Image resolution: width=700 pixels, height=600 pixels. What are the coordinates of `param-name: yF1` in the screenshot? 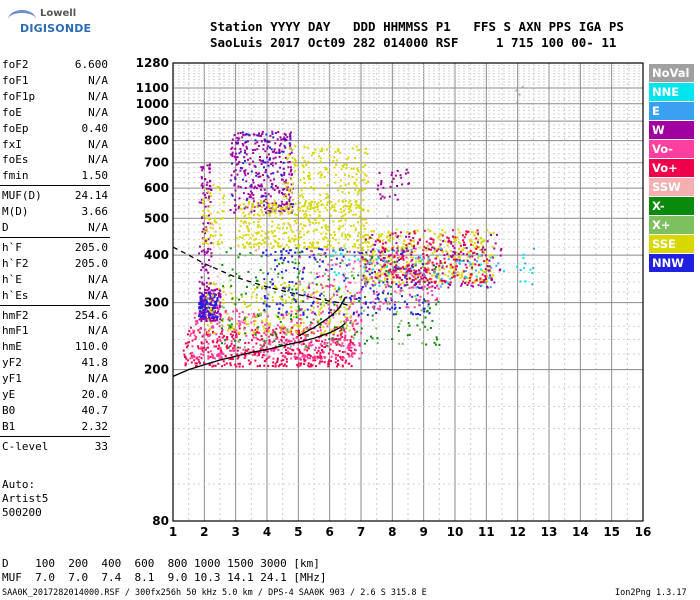 It's located at (12, 379).